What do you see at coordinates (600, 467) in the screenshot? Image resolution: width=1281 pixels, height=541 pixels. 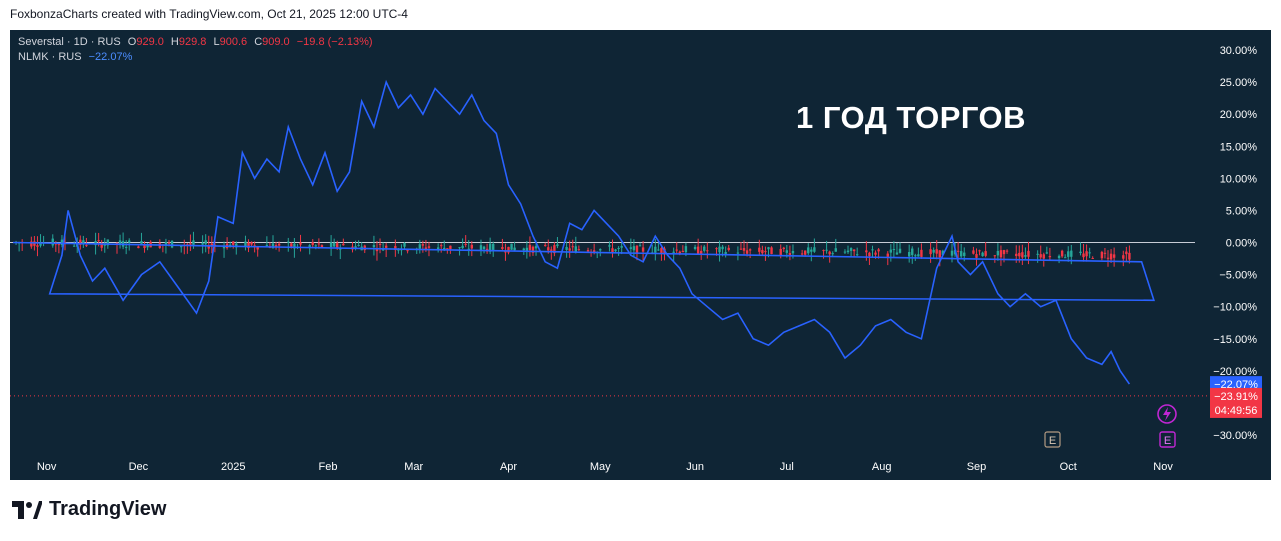 I see `x-tick-label: May` at bounding box center [600, 467].